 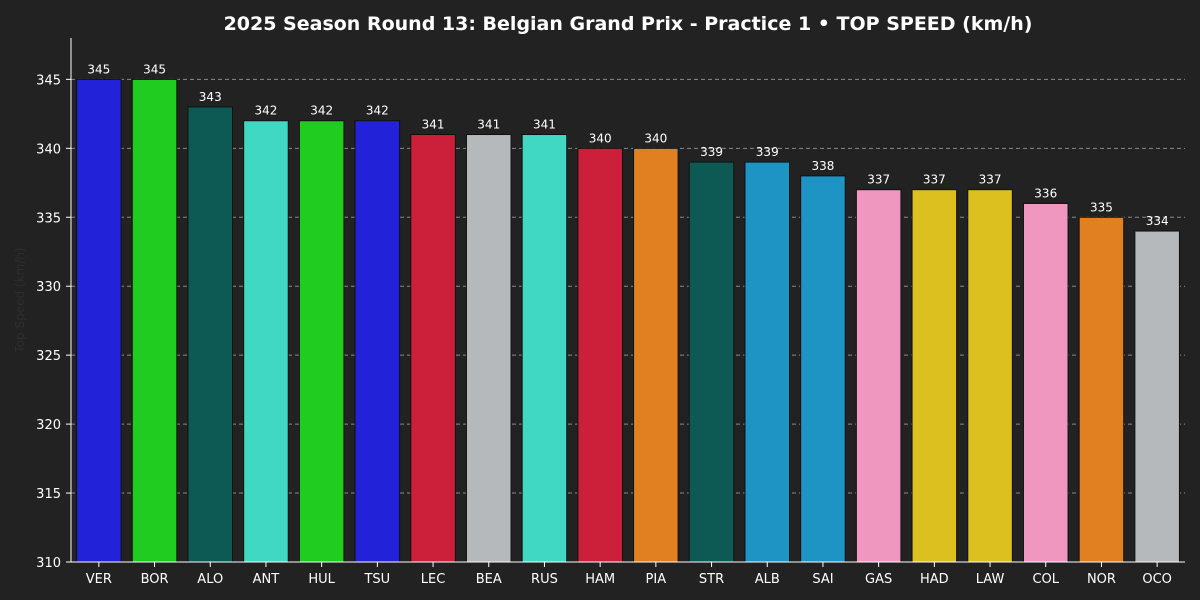 What do you see at coordinates (1045, 382) in the screenshot?
I see `bar-col` at bounding box center [1045, 382].